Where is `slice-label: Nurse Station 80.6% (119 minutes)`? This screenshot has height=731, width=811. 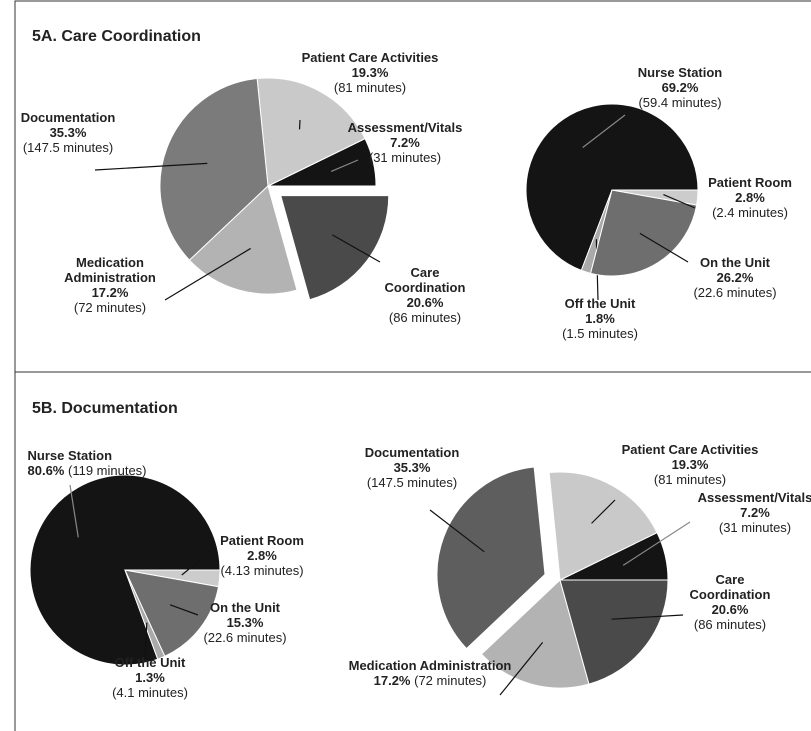 slice-label: Nurse Station 80.6% (119 minutes) is located at coordinates (115, 463).